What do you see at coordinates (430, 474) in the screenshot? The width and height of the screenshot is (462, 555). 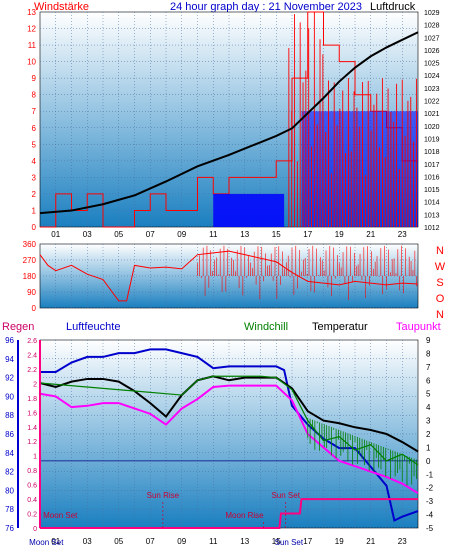 I see `temperature-axis-tick: -1` at bounding box center [430, 474].